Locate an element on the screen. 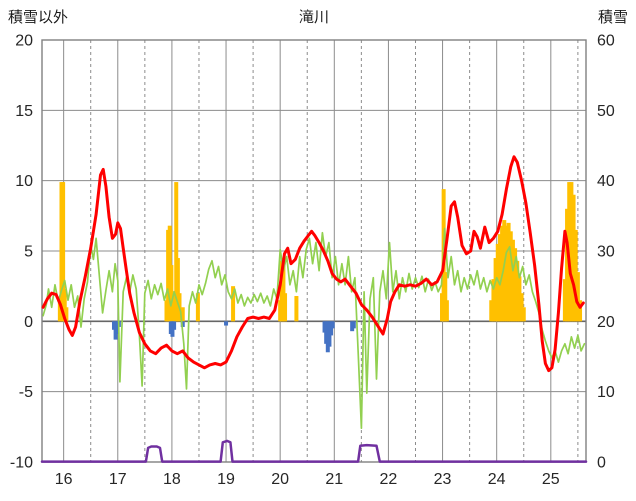 This screenshot has width=636, height=501. chart-title: 滝川 is located at coordinates (314, 17).